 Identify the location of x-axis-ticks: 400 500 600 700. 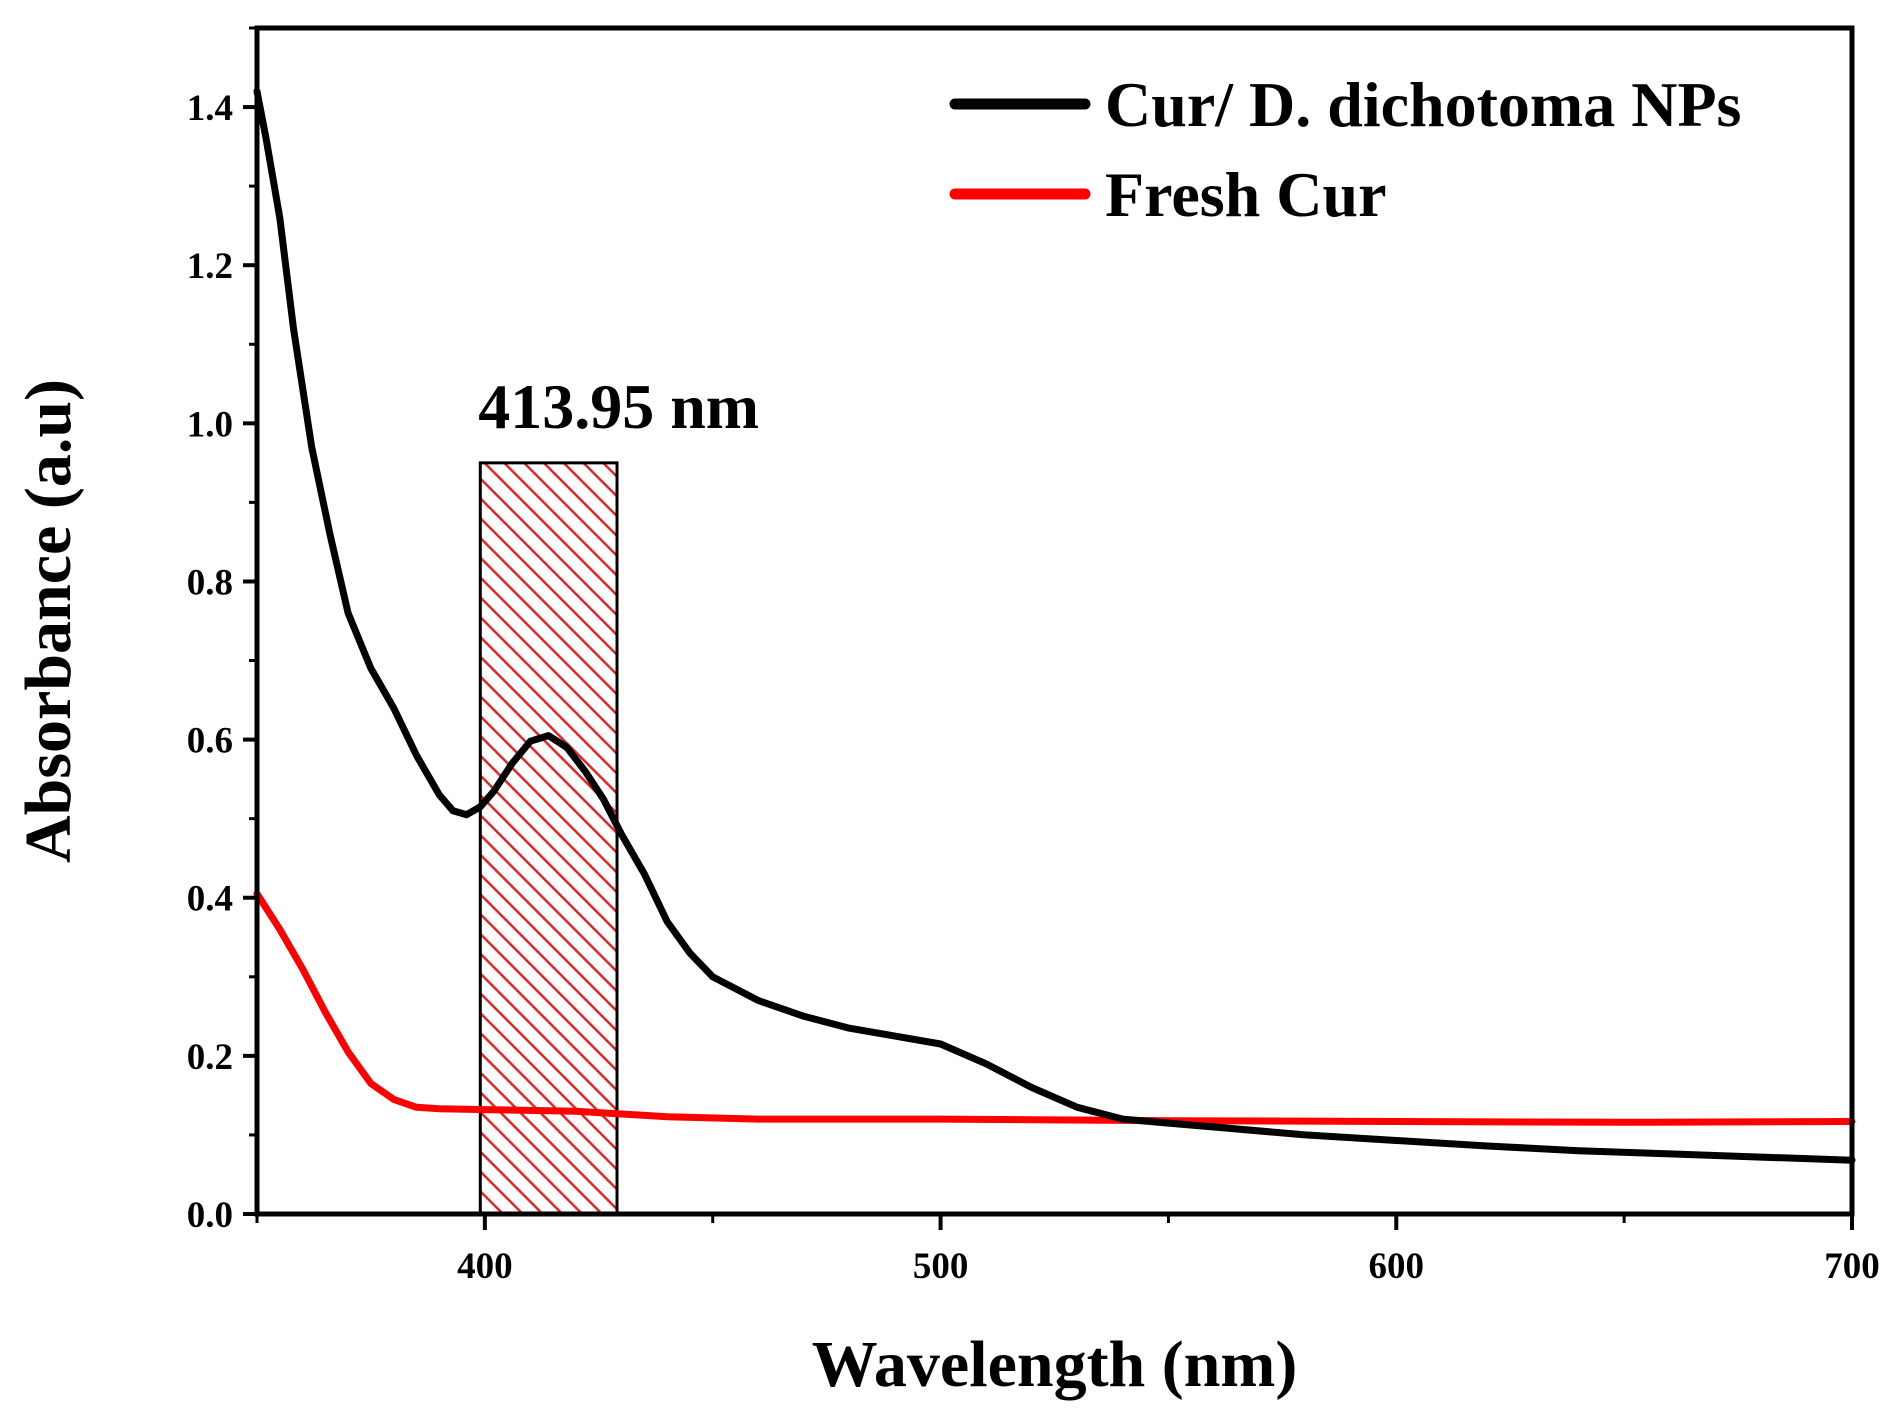
(1067, 1250).